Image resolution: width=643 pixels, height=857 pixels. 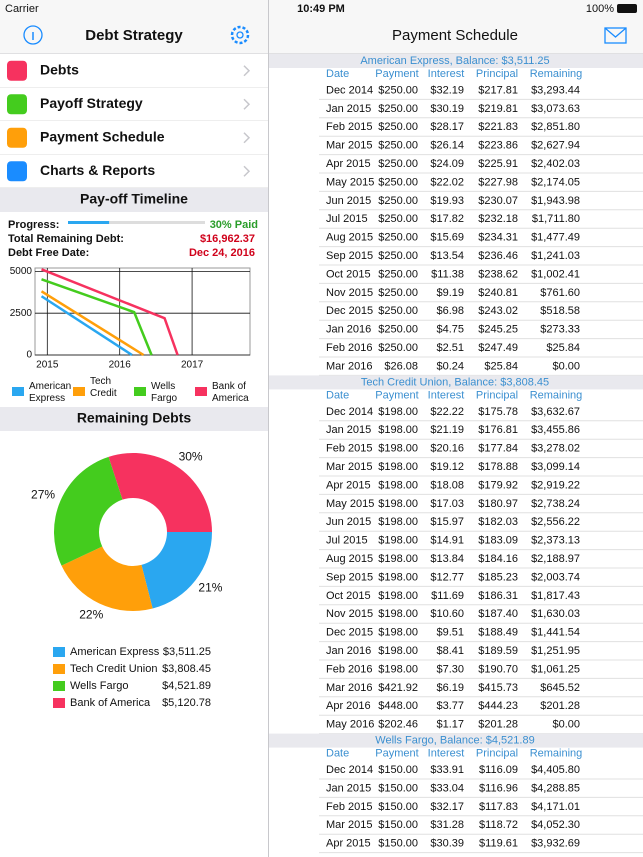 I want to click on column-header: Date, so click(x=337, y=754).